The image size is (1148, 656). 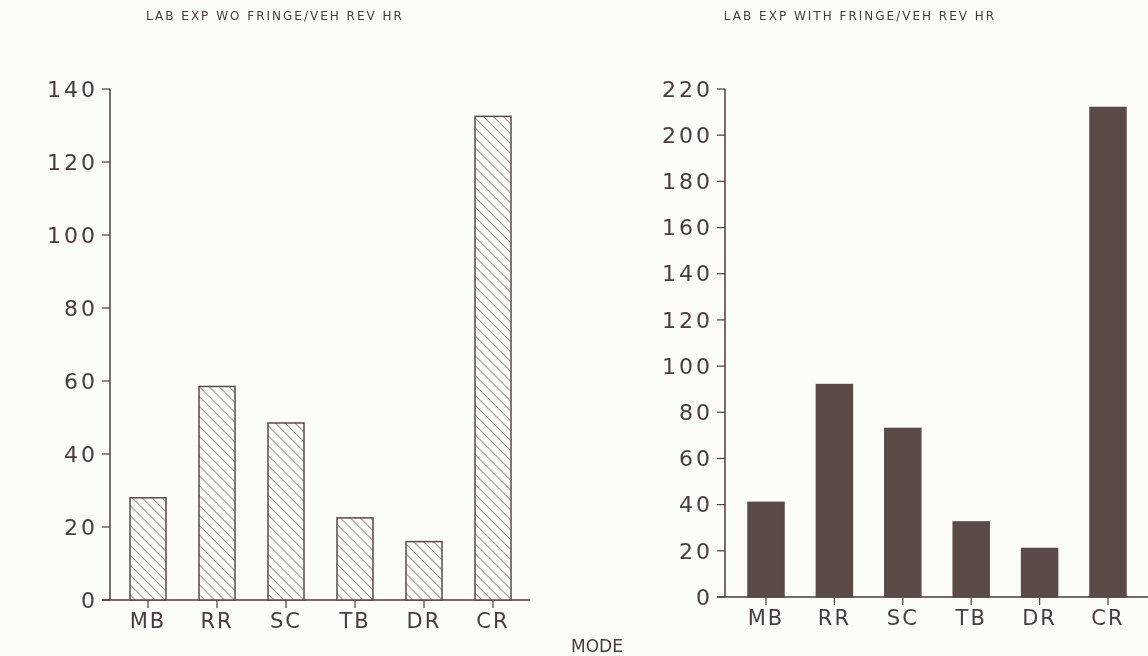 What do you see at coordinates (687, 89) in the screenshot?
I see `y-tick-label: 220` at bounding box center [687, 89].